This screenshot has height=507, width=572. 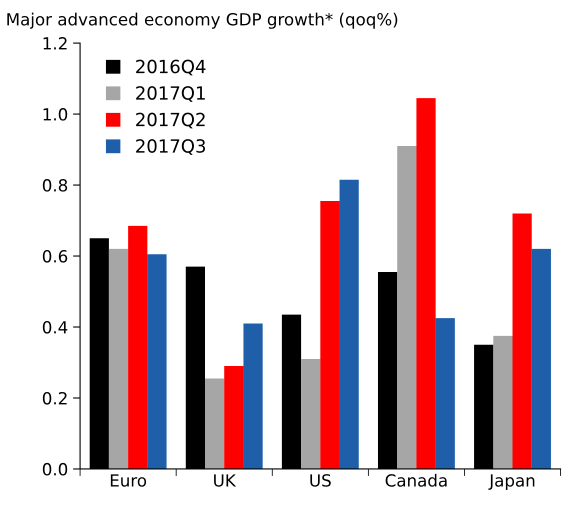 What do you see at coordinates (171, 147) in the screenshot?
I see `legend-label: 2017Q3` at bounding box center [171, 147].